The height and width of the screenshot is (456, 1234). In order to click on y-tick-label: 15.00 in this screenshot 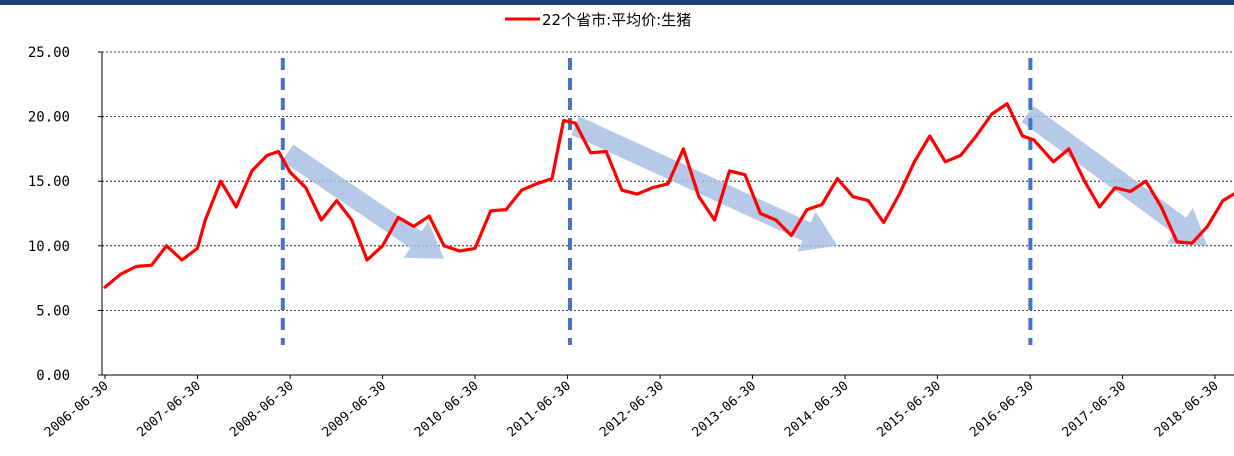, I will do `click(49, 182)`.